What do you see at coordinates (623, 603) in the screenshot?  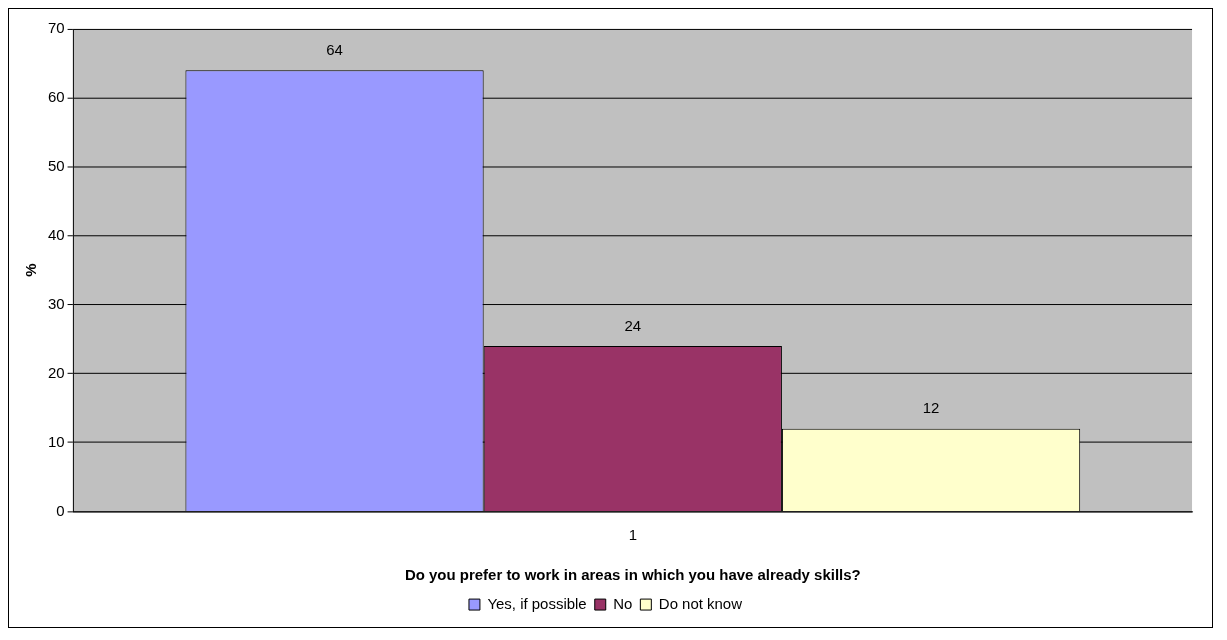 I see `legend-label: No` at bounding box center [623, 603].